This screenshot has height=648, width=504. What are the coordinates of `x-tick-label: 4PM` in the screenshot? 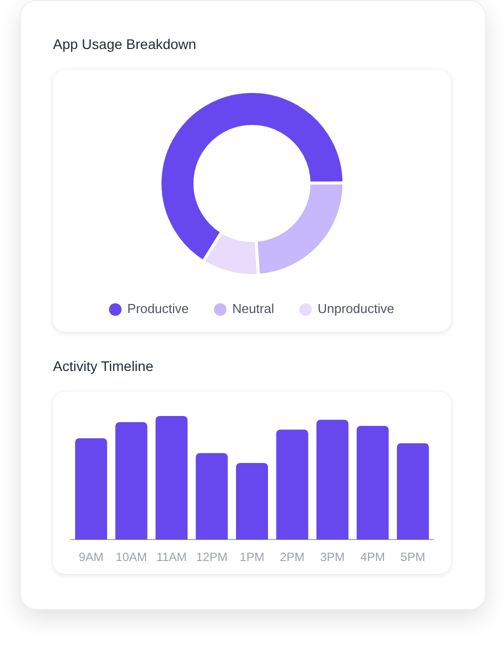 It's located at (373, 557).